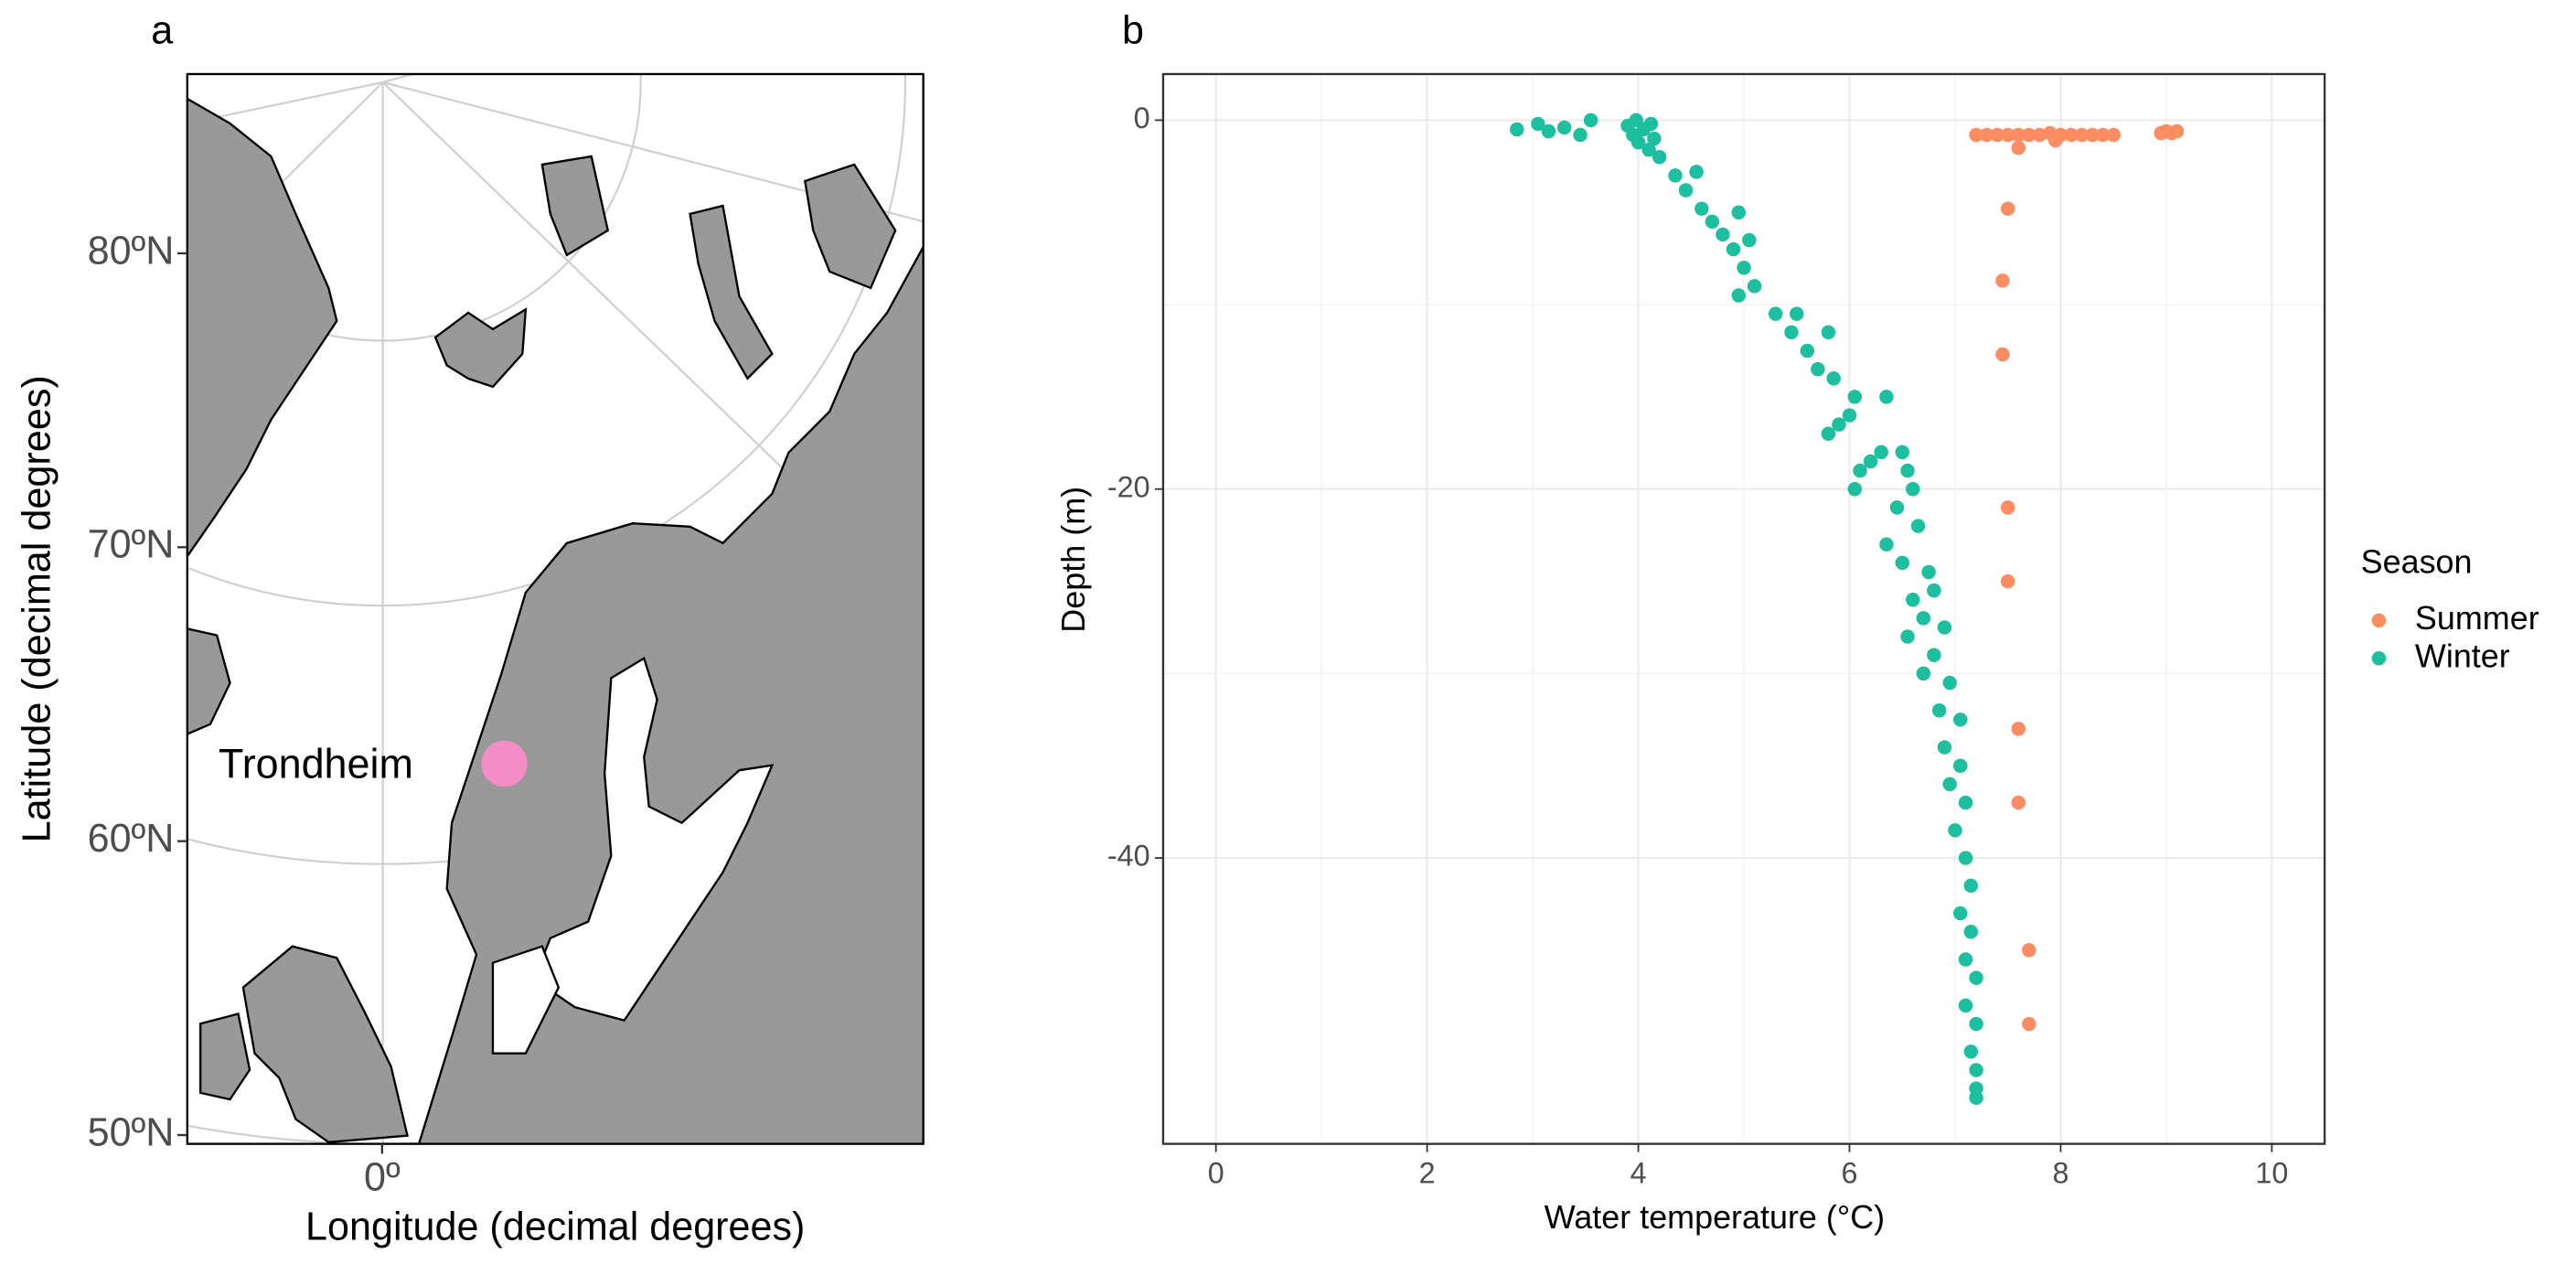  I want to click on y-tick-label: -40, so click(1128, 857).